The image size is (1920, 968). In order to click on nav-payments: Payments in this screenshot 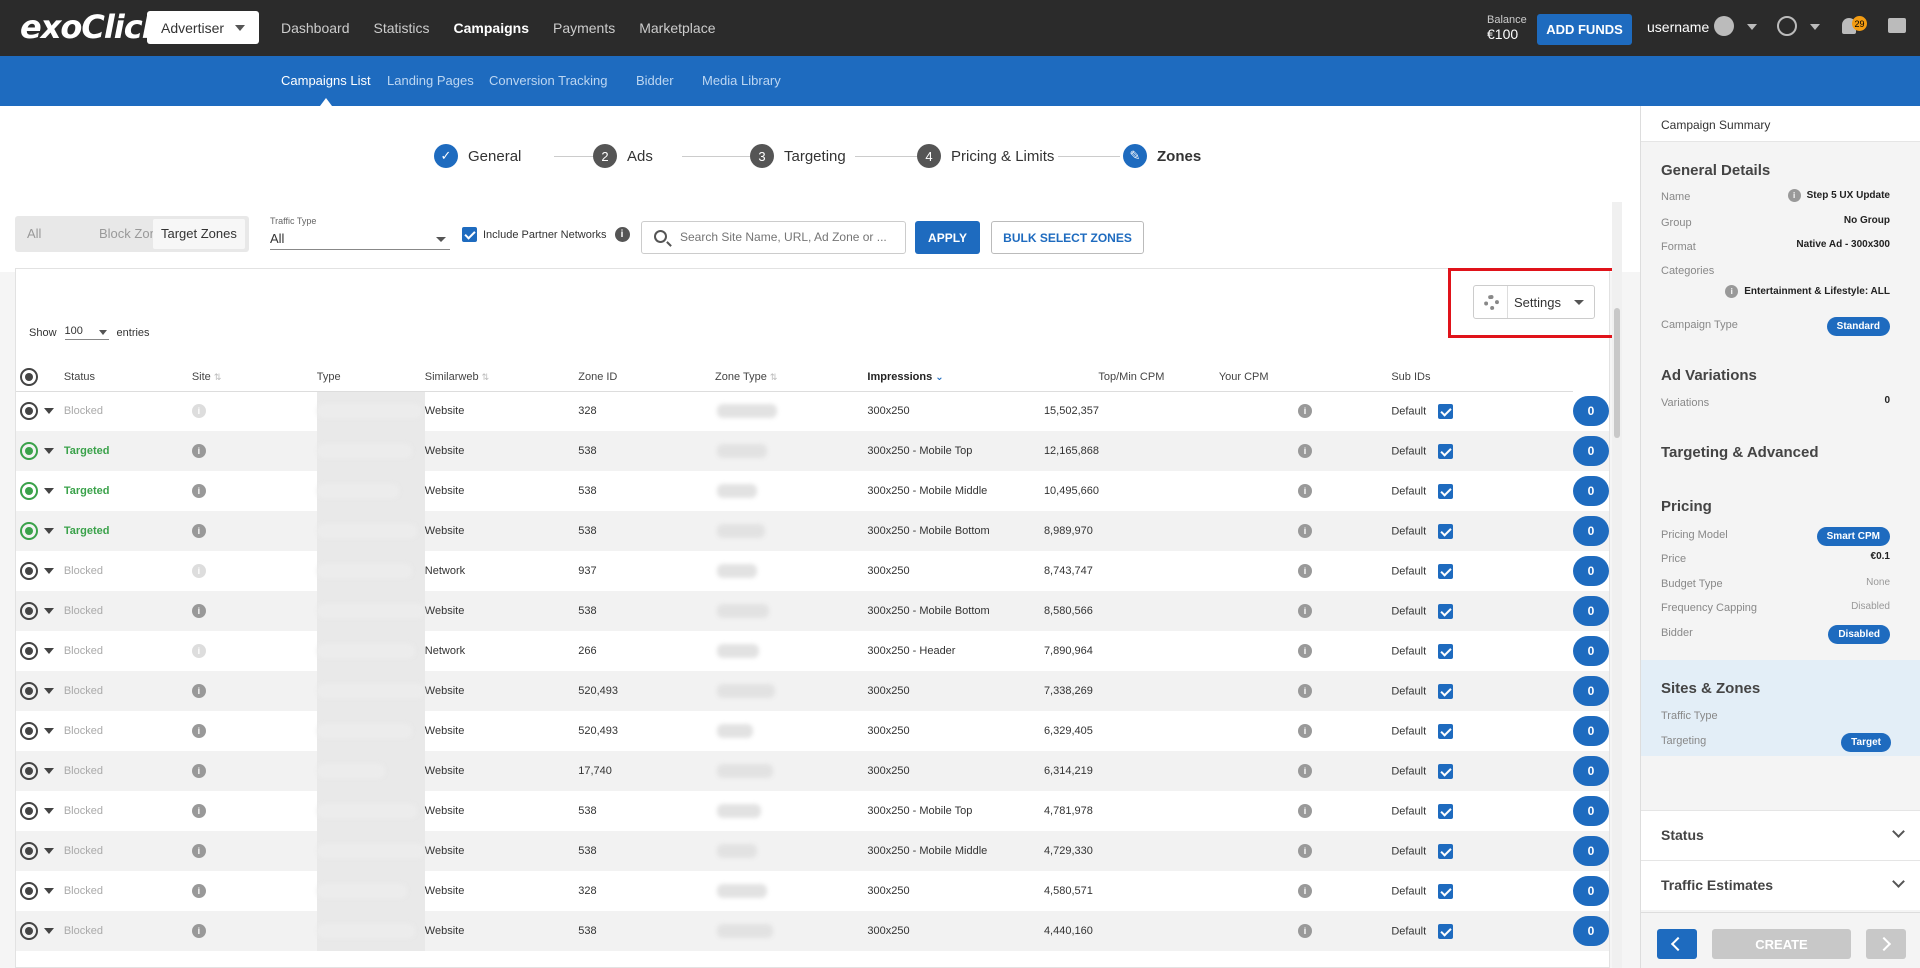, I will do `click(584, 28)`.